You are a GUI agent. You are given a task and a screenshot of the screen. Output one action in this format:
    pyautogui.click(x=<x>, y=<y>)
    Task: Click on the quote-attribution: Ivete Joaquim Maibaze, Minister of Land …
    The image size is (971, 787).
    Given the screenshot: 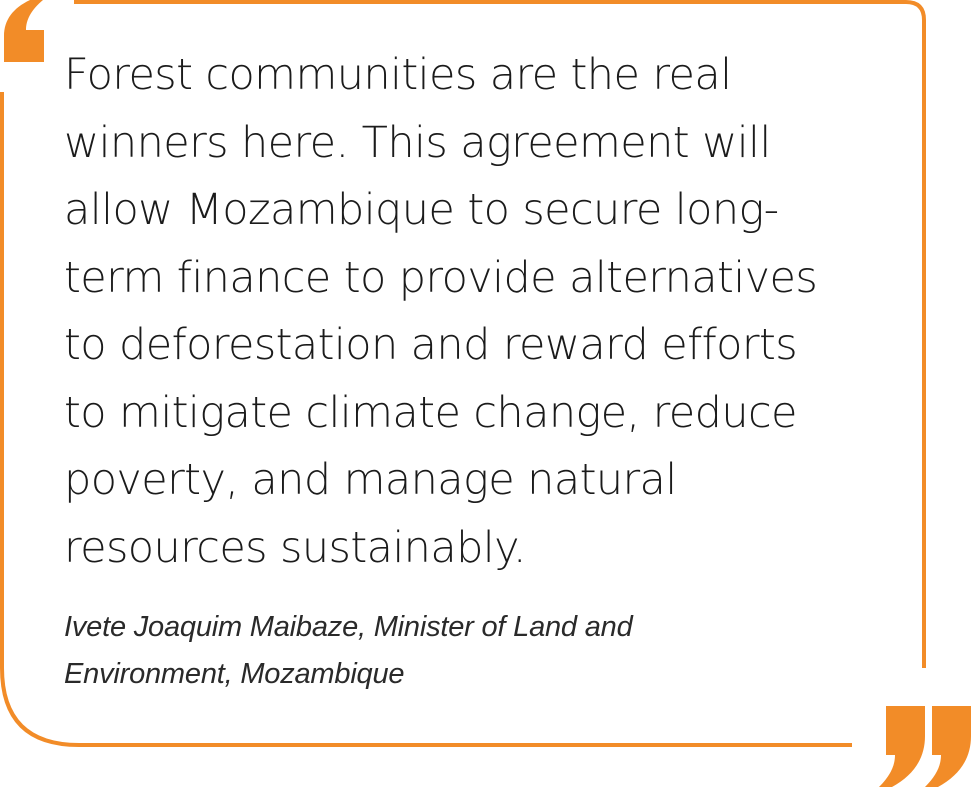 What is the action you would take?
    pyautogui.click(x=348, y=650)
    